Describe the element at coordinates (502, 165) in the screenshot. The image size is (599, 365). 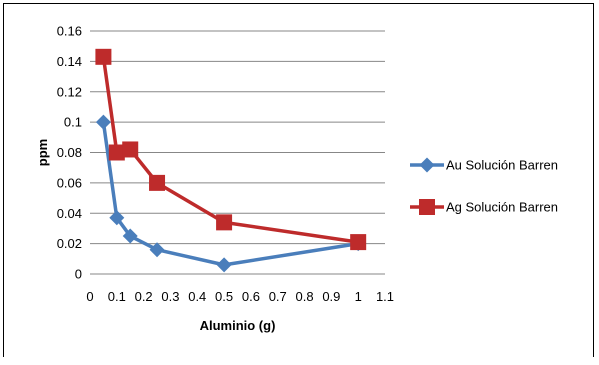
I see `legend-label: Au Solución Barren` at that location.